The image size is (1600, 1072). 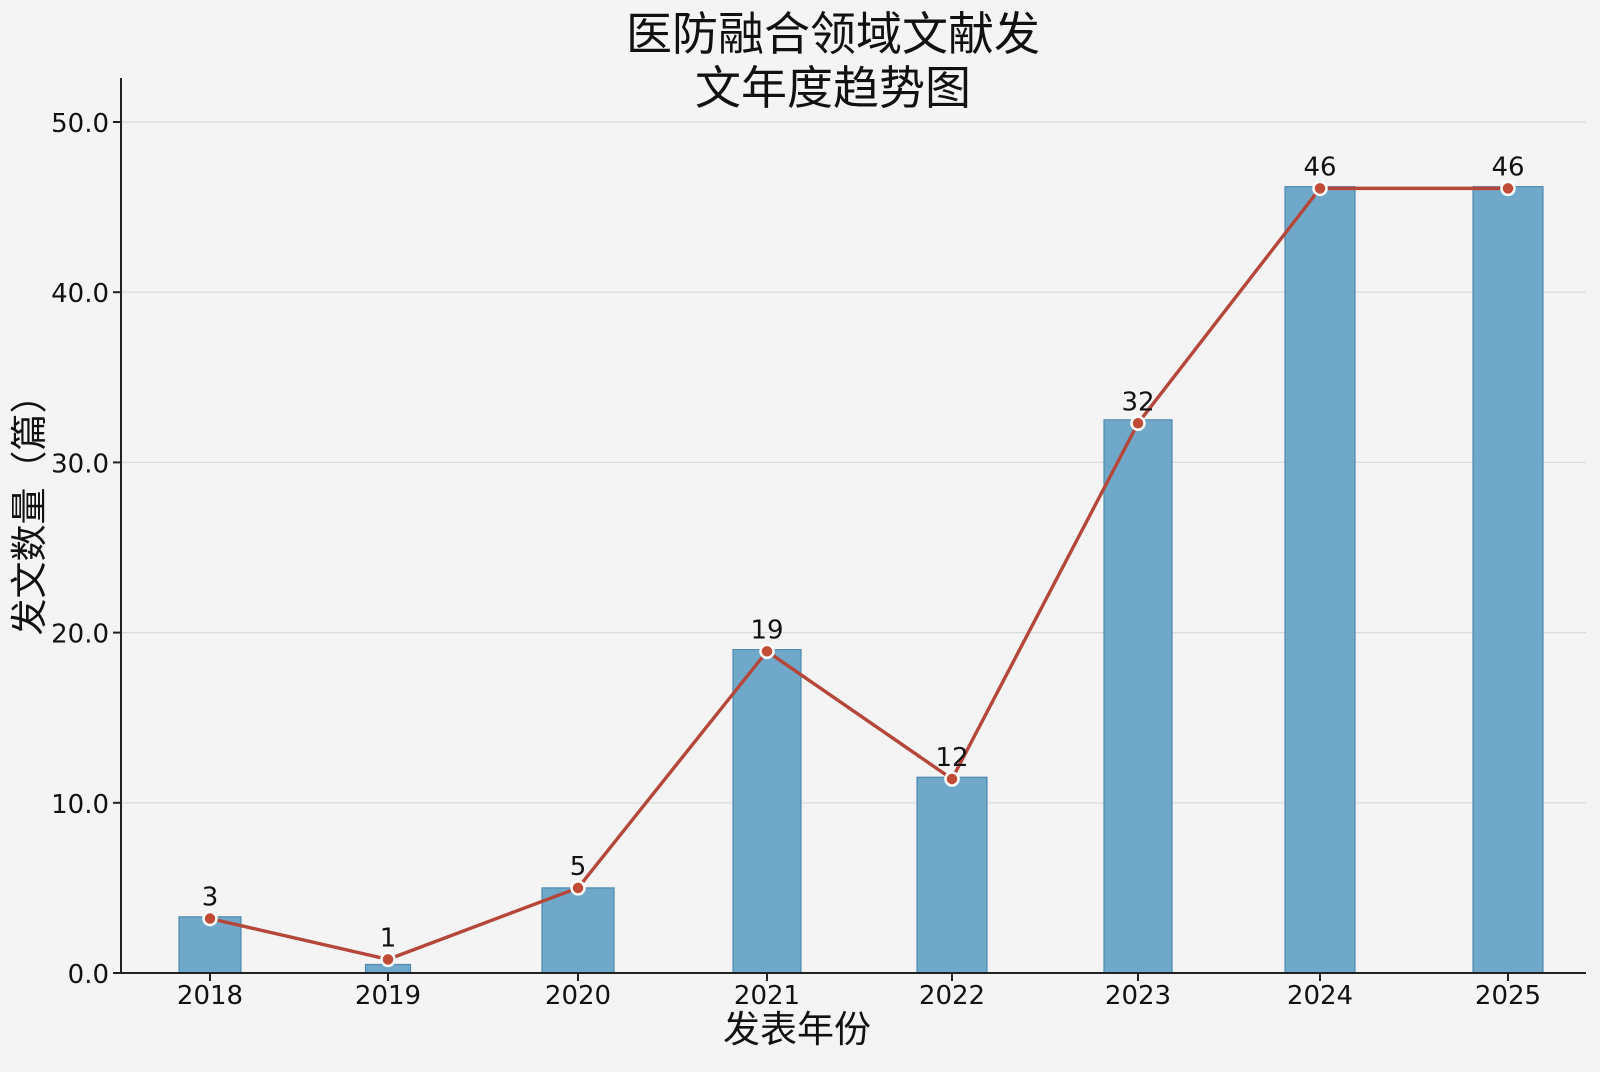 What do you see at coordinates (29, 506) in the screenshot?
I see `y-axis-label: 发文数量（篇）` at bounding box center [29, 506].